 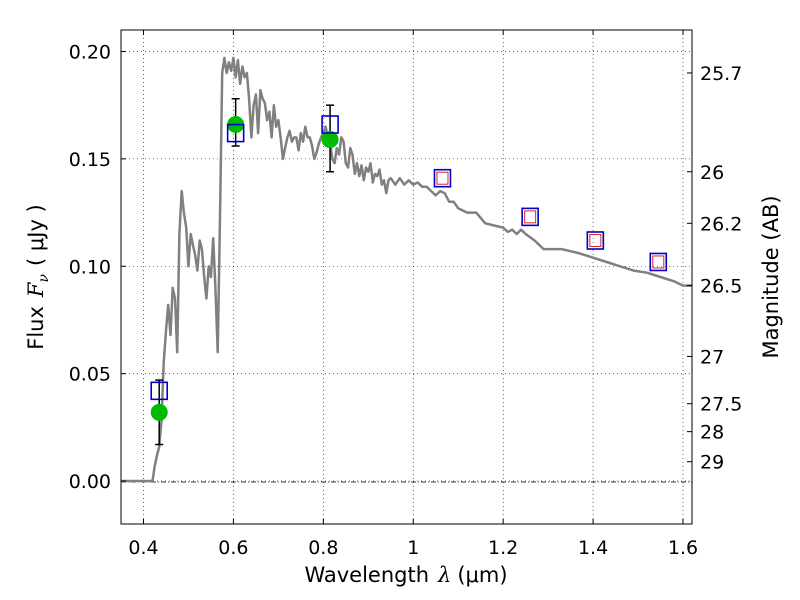 I want to click on magnitude-tick-label: 28, so click(x=712, y=433).